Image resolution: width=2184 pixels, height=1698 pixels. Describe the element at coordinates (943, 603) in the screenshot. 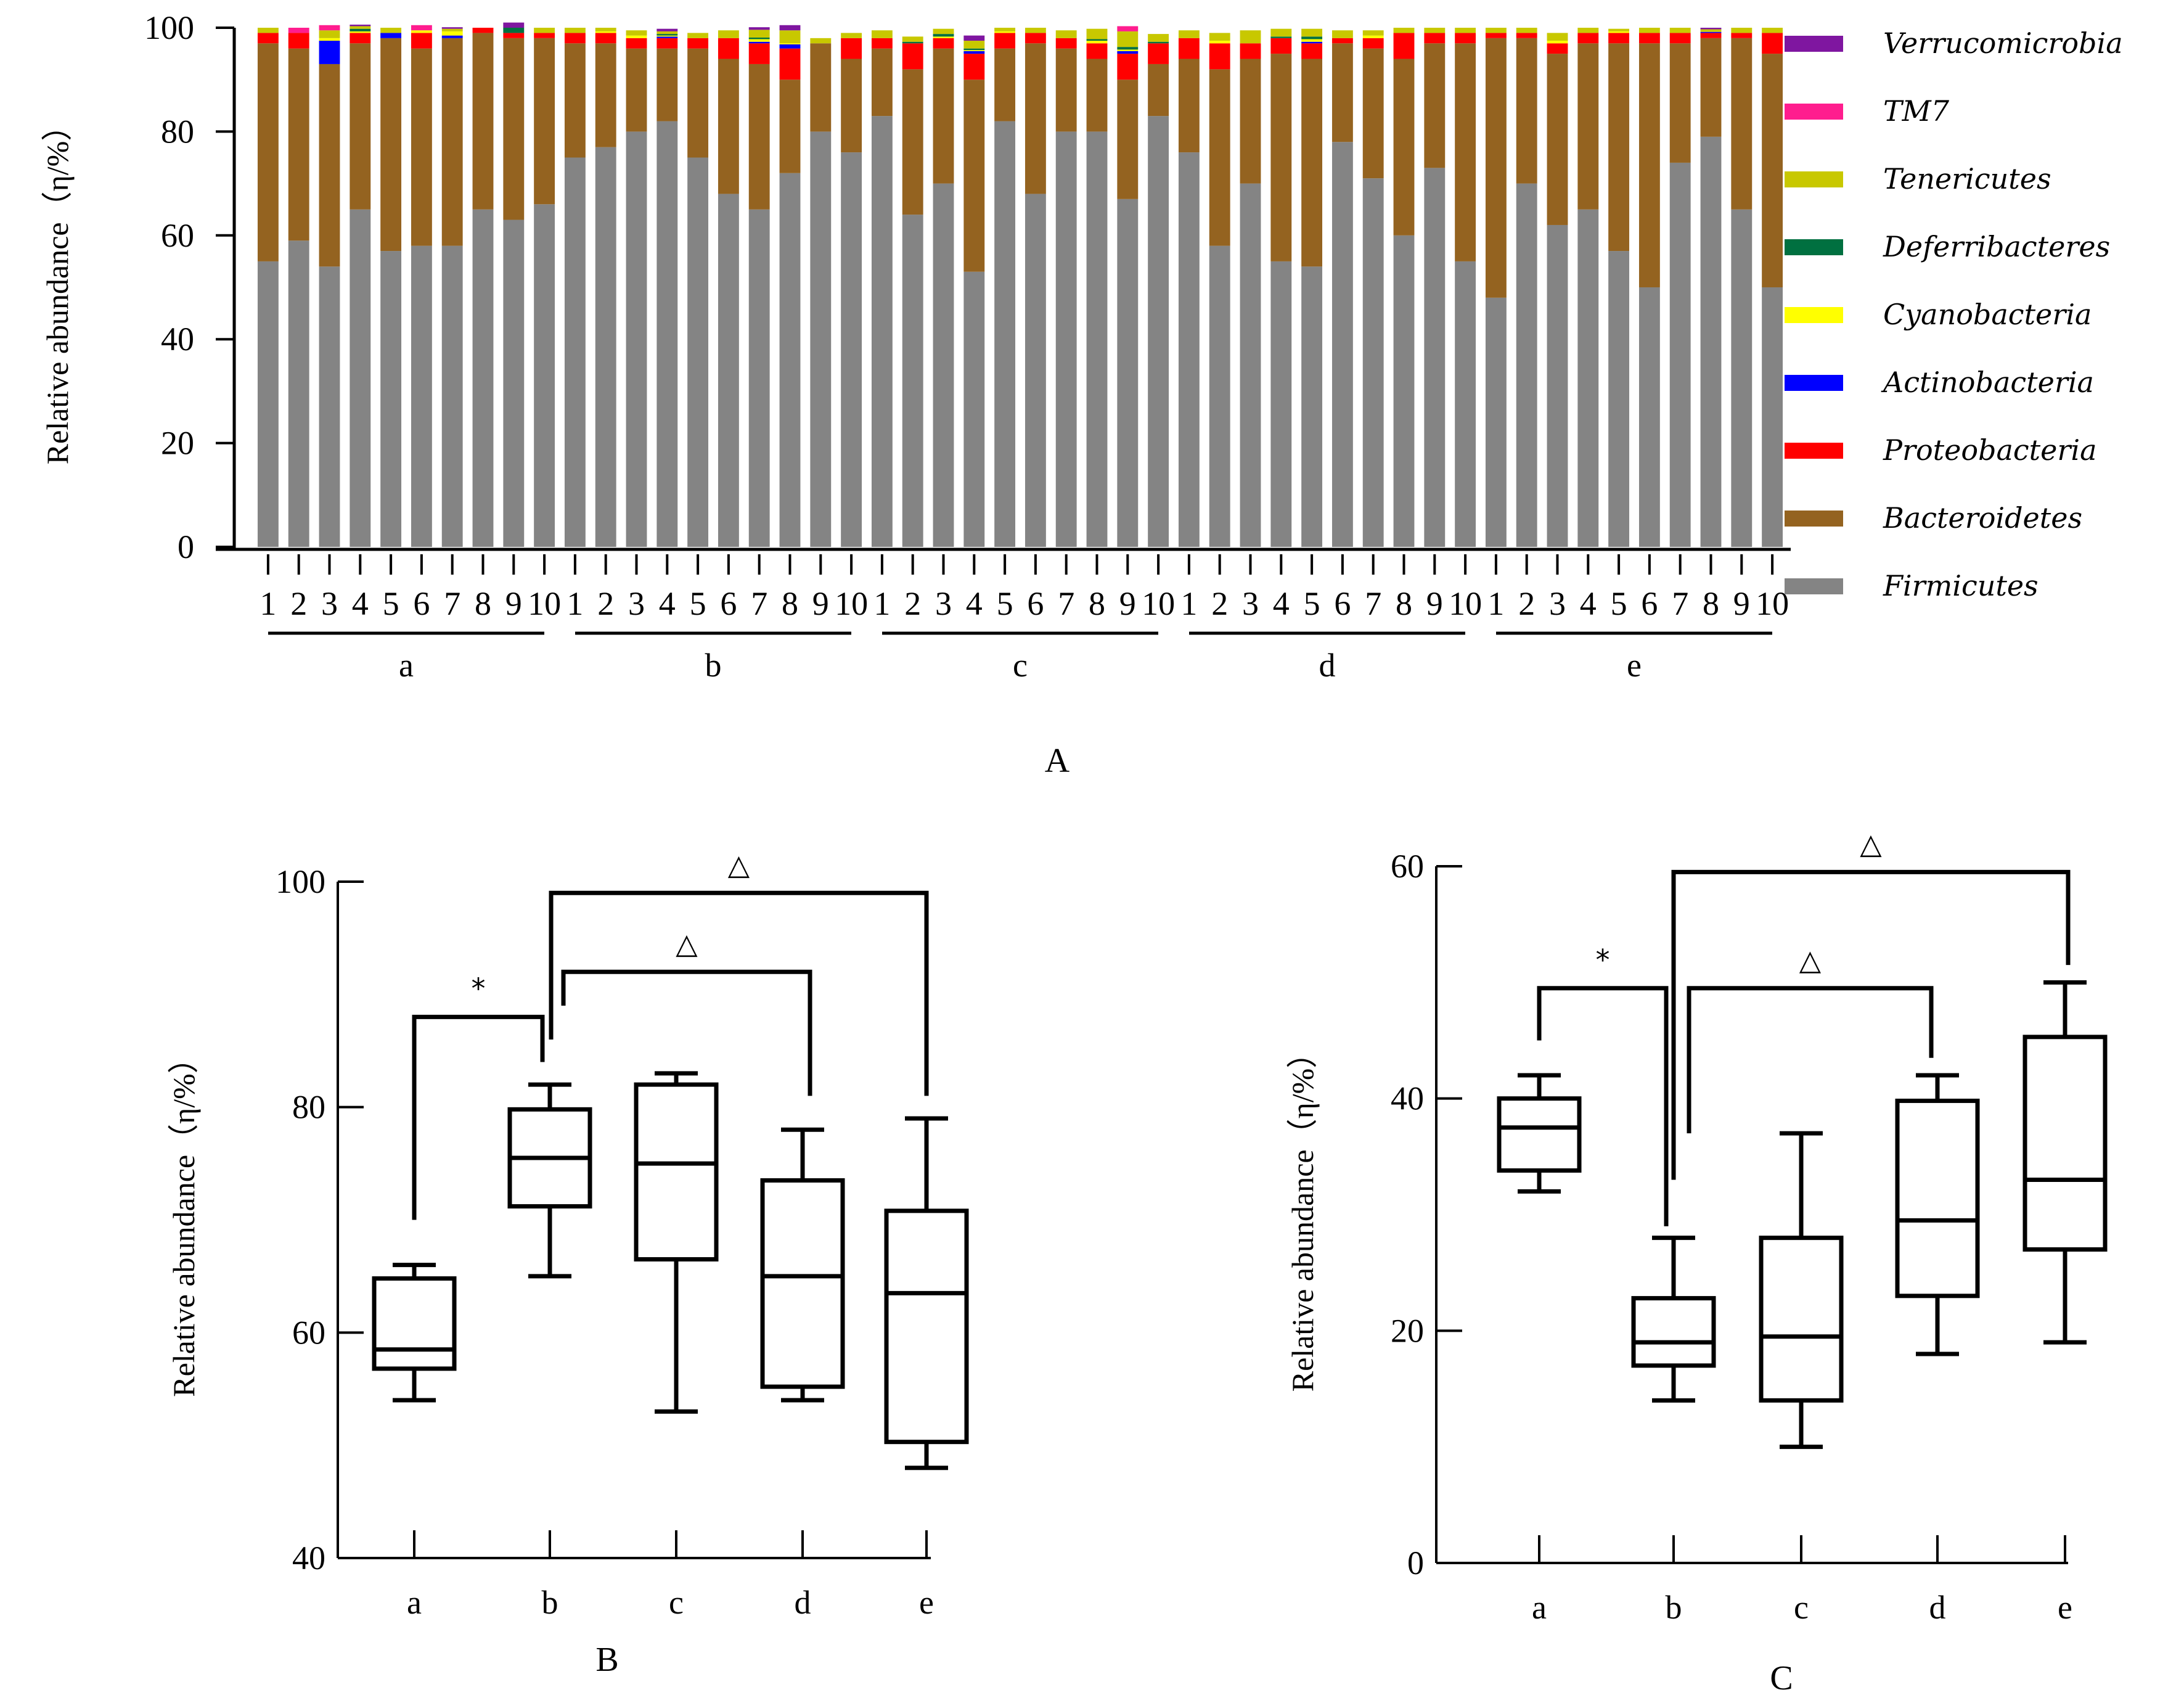

I see `x-tick-label: 3` at that location.